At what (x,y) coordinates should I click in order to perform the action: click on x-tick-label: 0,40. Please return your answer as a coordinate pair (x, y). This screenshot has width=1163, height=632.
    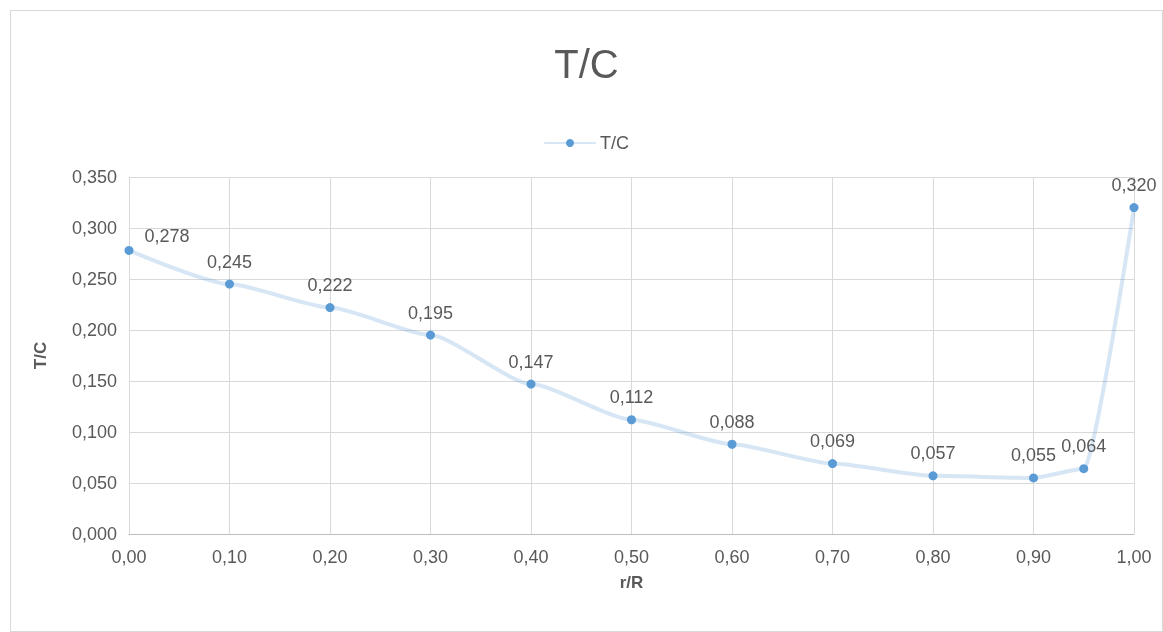
    Looking at the image, I should click on (531, 557).